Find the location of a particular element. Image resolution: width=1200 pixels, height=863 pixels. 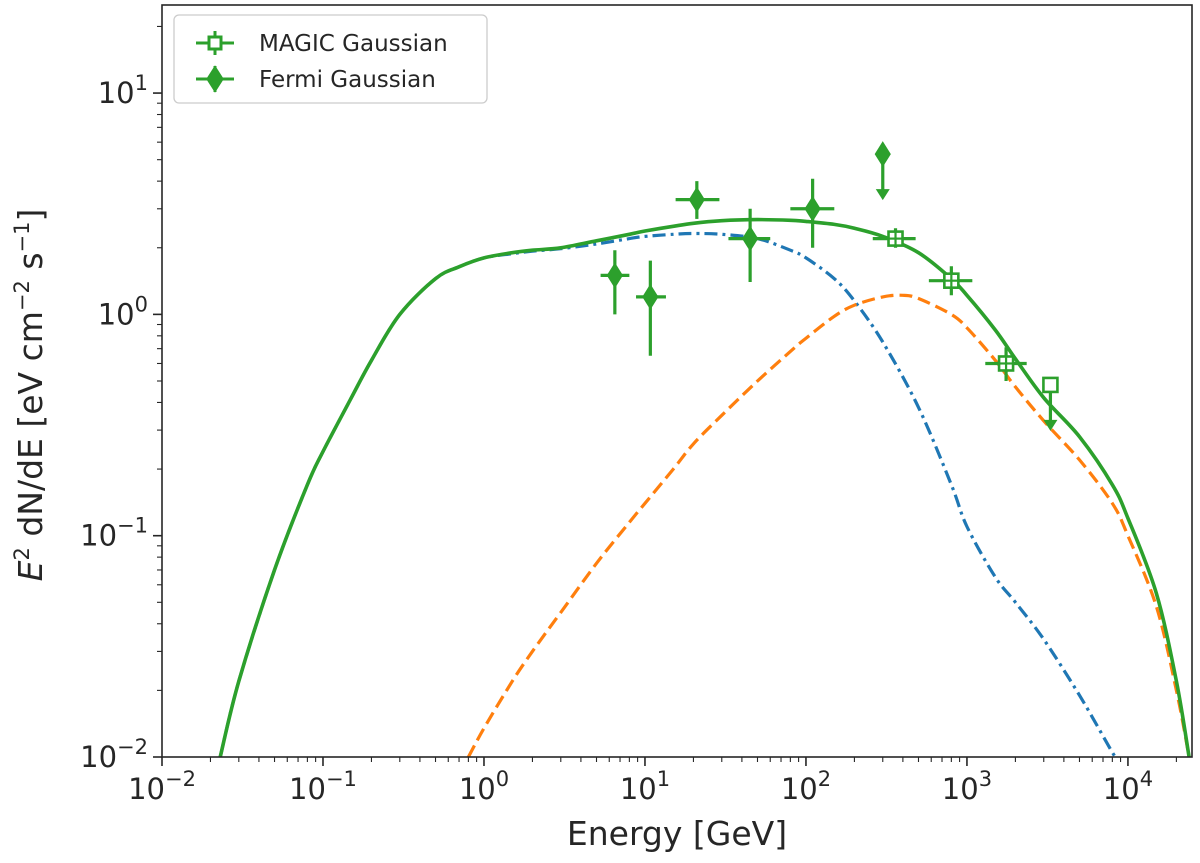

x-tick-label: 10⁻² is located at coordinates (162, 786).